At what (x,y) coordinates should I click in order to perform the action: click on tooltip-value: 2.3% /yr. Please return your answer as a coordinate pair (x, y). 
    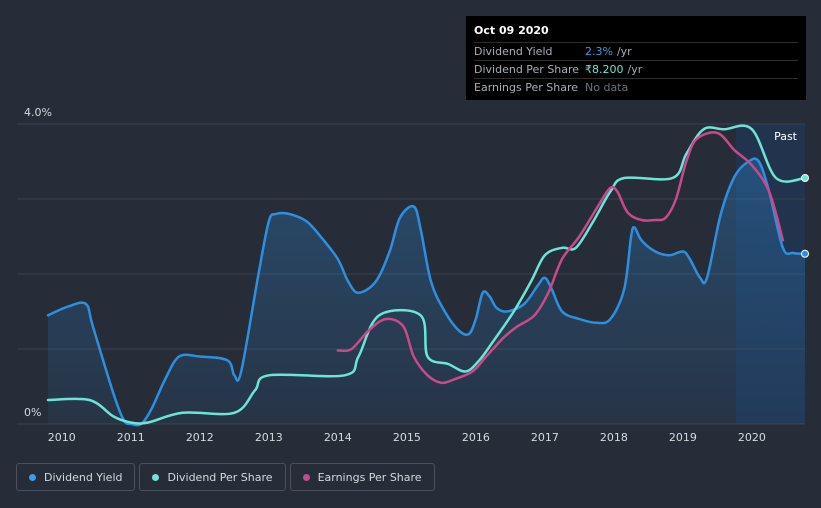
    Looking at the image, I should click on (608, 51).